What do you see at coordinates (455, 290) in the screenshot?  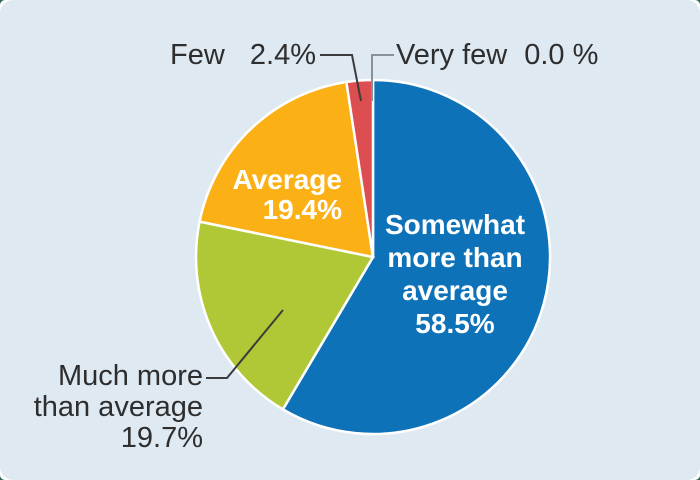 I see `label-somewhat-line-3: average` at bounding box center [455, 290].